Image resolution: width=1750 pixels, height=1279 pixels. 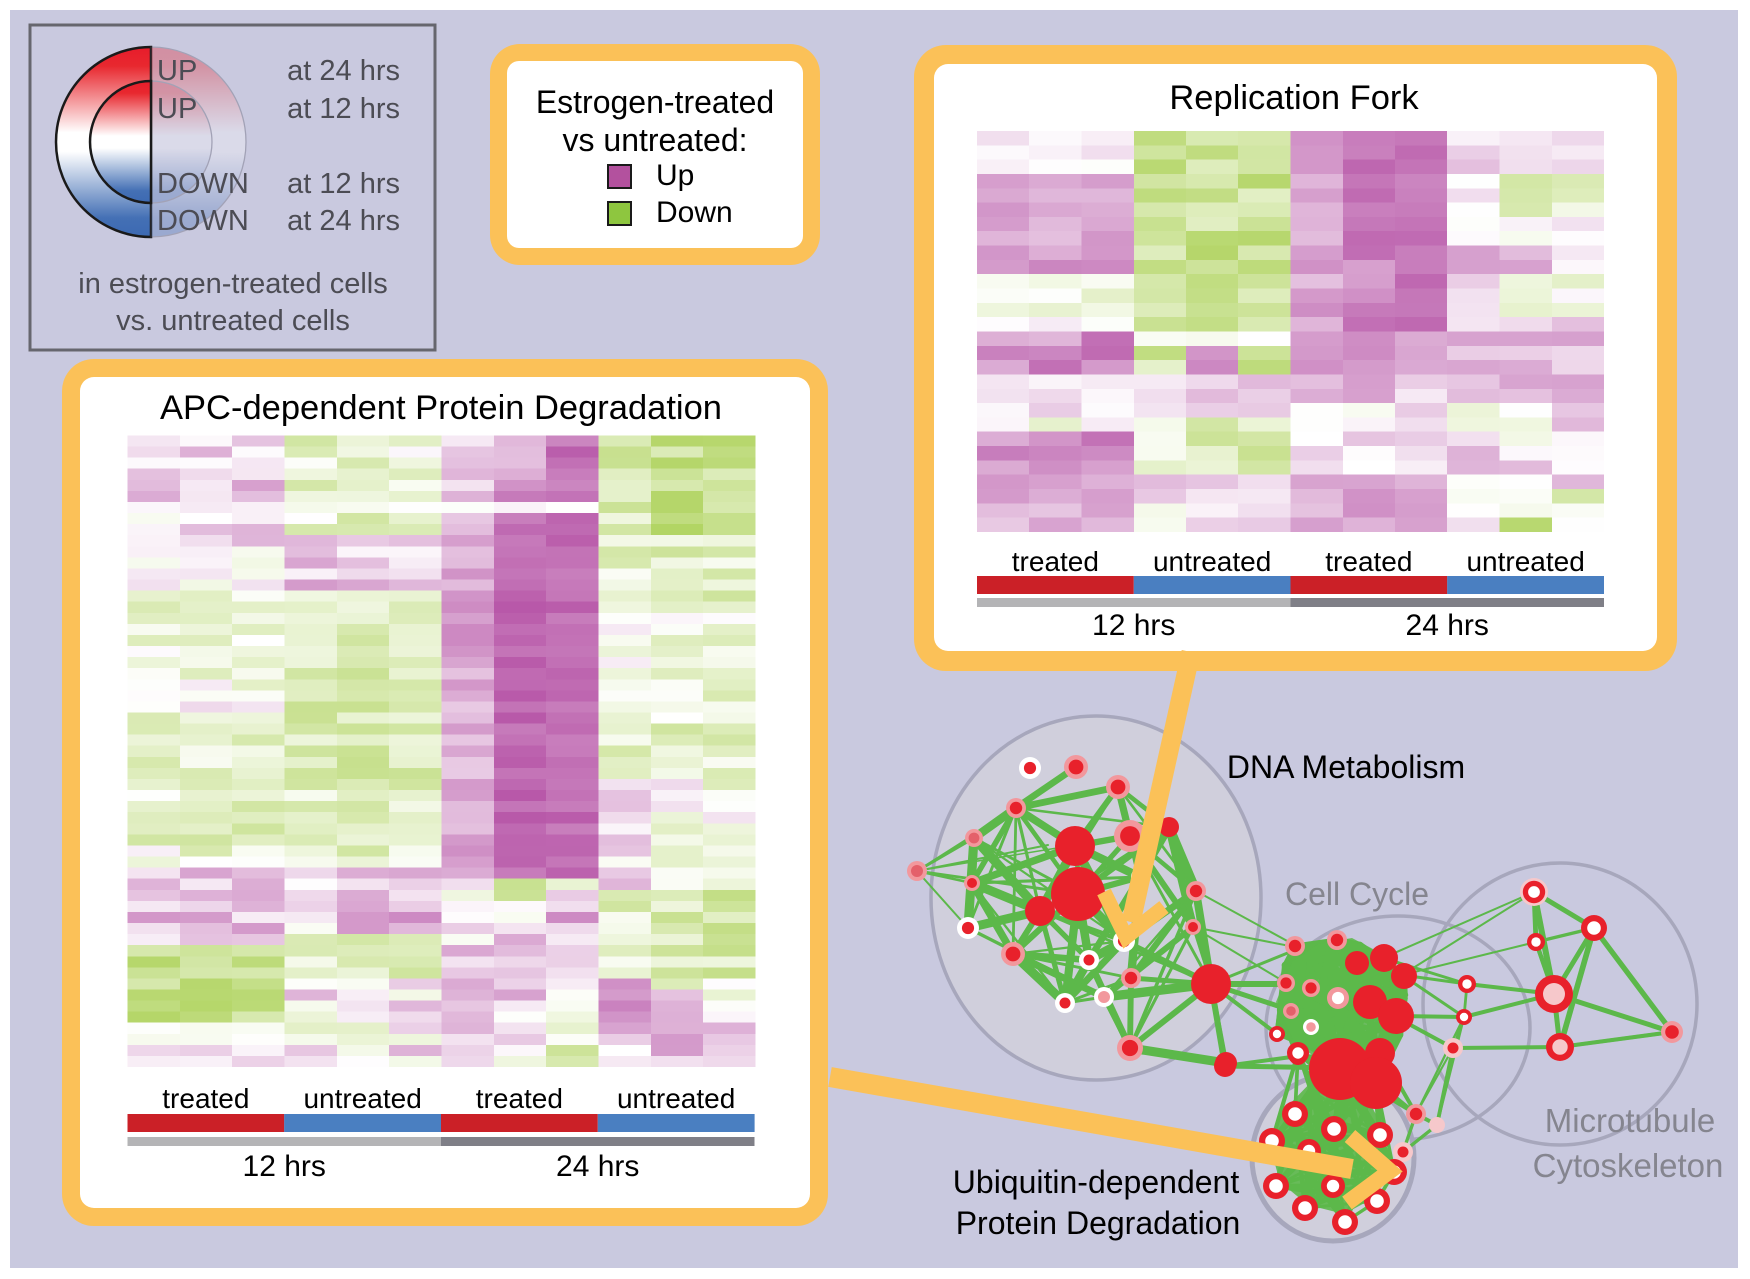 What do you see at coordinates (441, 408) in the screenshot?
I see `svg-text:APC-dependent Protein Degradat: APC-dependent Protein Degradation` at bounding box center [441, 408].